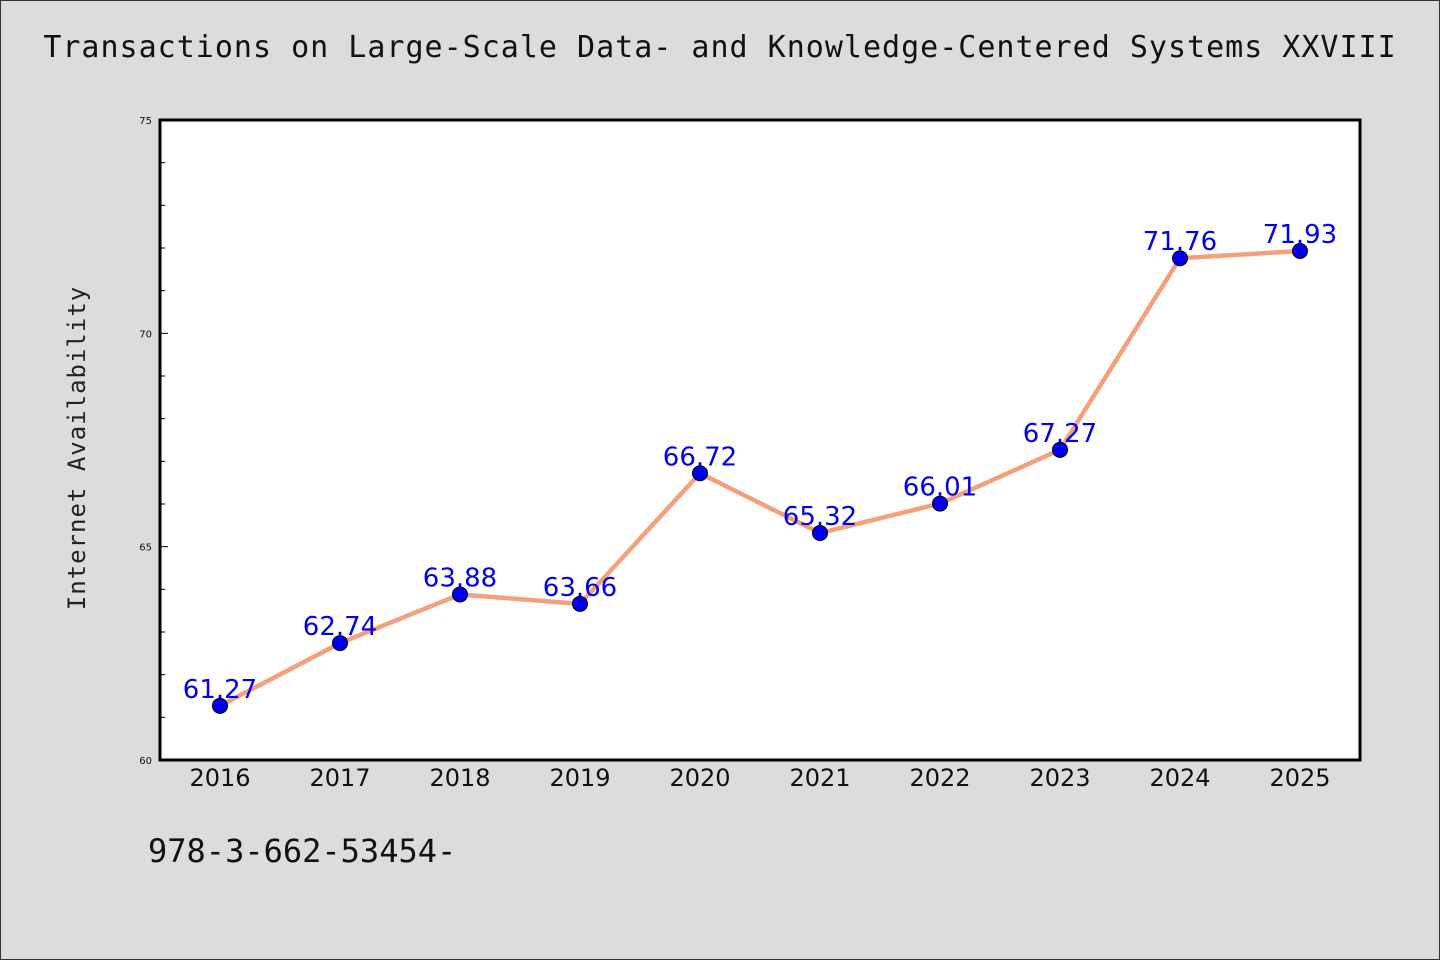 Image resolution: width=1440 pixels, height=960 pixels. What do you see at coordinates (145, 761) in the screenshot?
I see `y-tick-label: 60` at bounding box center [145, 761].